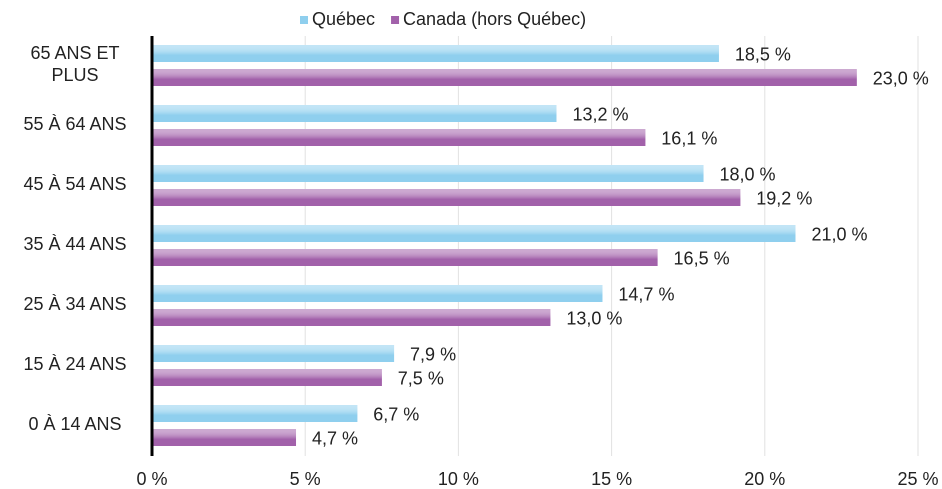  Describe the element at coordinates (458, 479) in the screenshot. I see `x-tick-label: 10 %` at that location.